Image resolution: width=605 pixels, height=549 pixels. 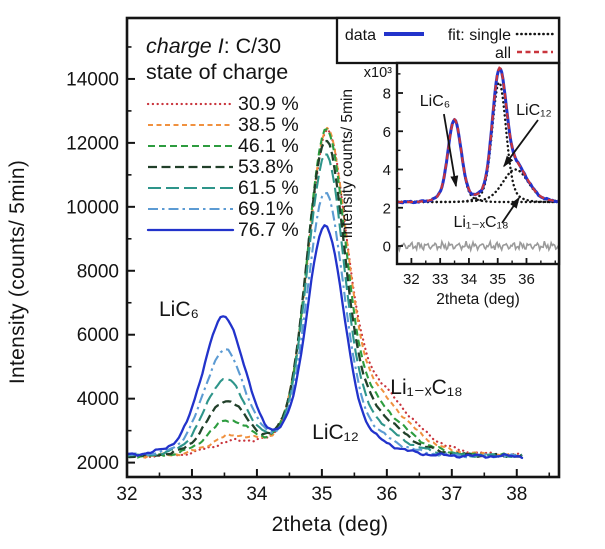 I want to click on x-tick-label: 32, so click(x=126, y=494).